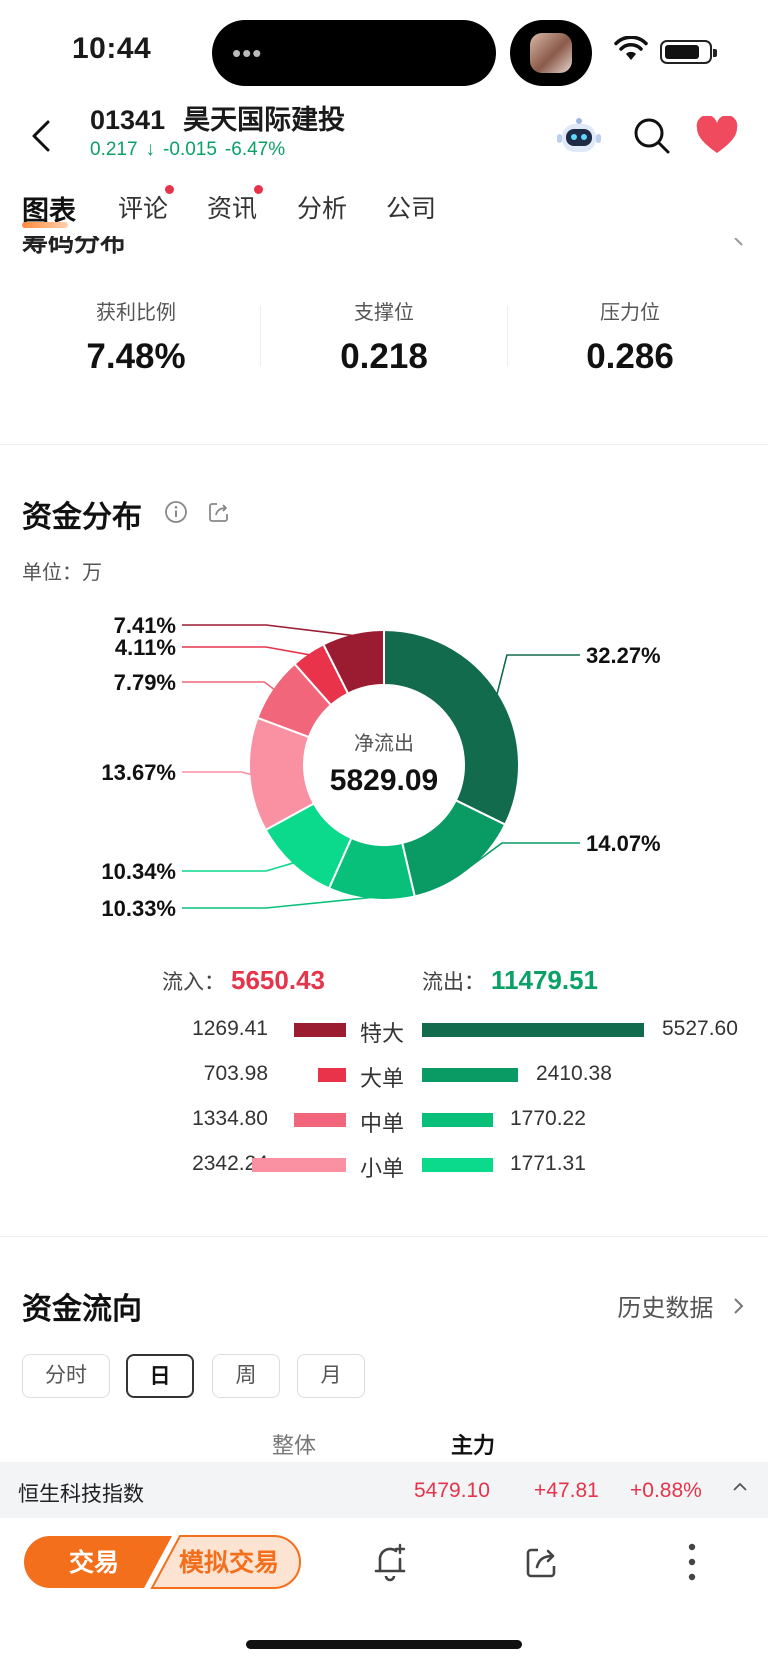 This screenshot has width=768, height=1665. I want to click on ai-robot-icon, so click(579, 136).